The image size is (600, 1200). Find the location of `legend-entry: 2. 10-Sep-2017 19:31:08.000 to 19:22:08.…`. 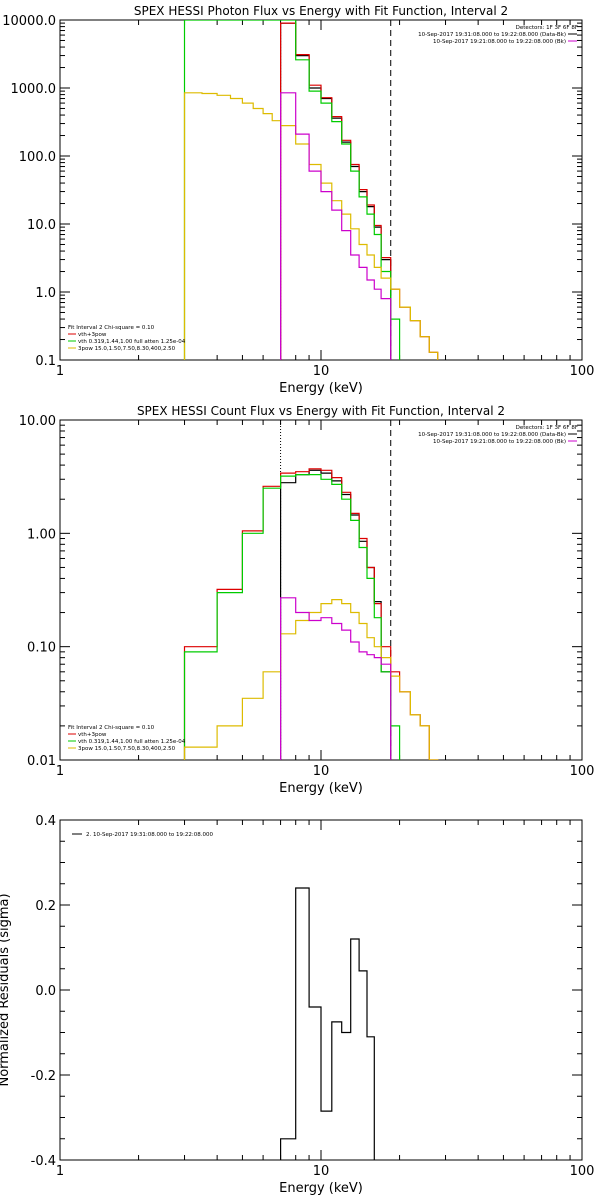

legend-entry: 2. 10-Sep-2017 19:31:08.000 to 19:22:08.… is located at coordinates (149, 835).